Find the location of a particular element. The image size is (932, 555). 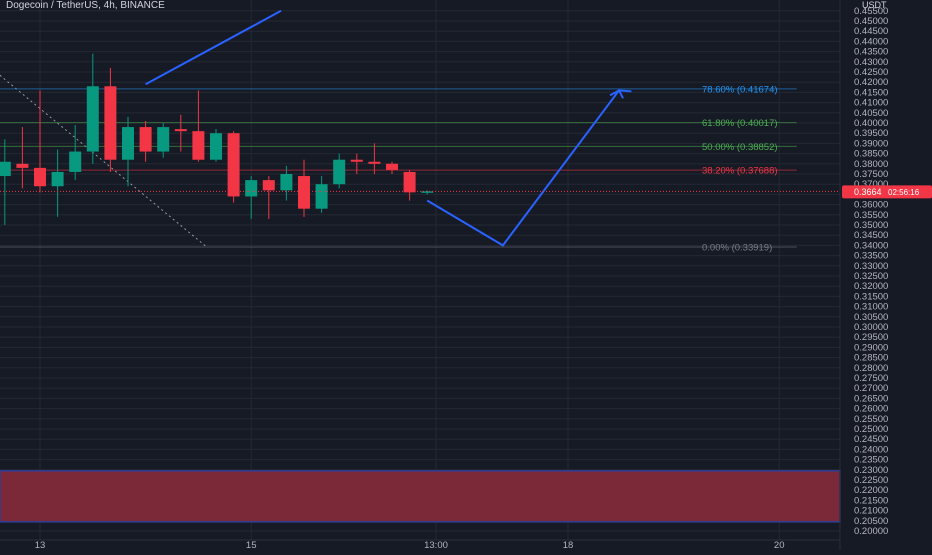

y-tick-label: 0.20000 is located at coordinates (871, 531).